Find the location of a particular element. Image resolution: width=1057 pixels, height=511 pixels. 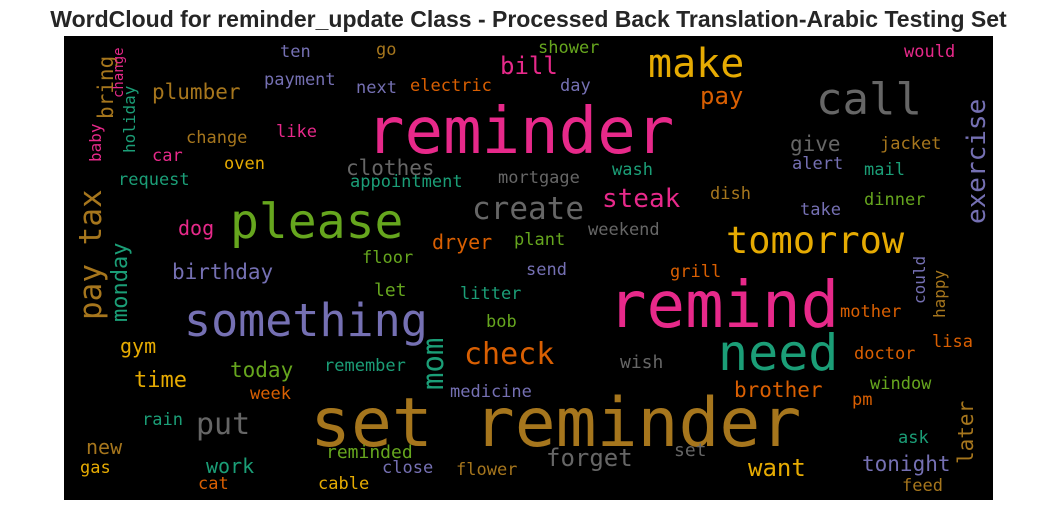

word-electric: electric is located at coordinates (451, 86).